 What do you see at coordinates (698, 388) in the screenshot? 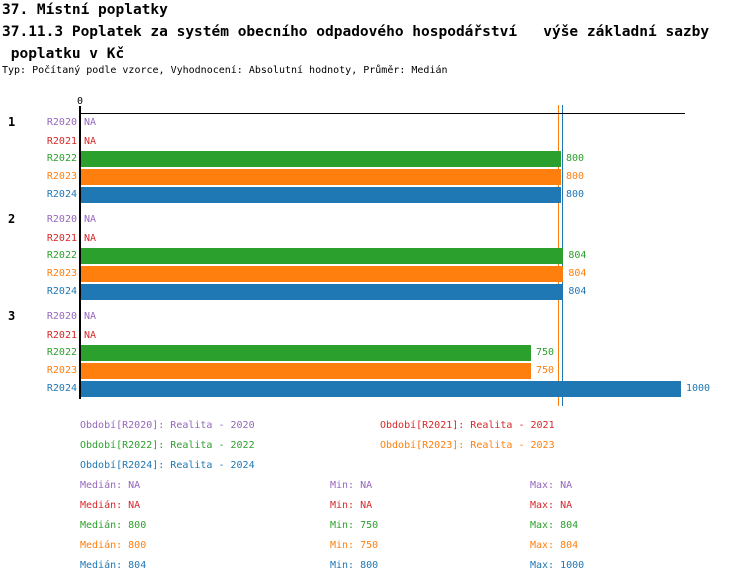
I see `bar-value-label: 1000` at bounding box center [698, 388].